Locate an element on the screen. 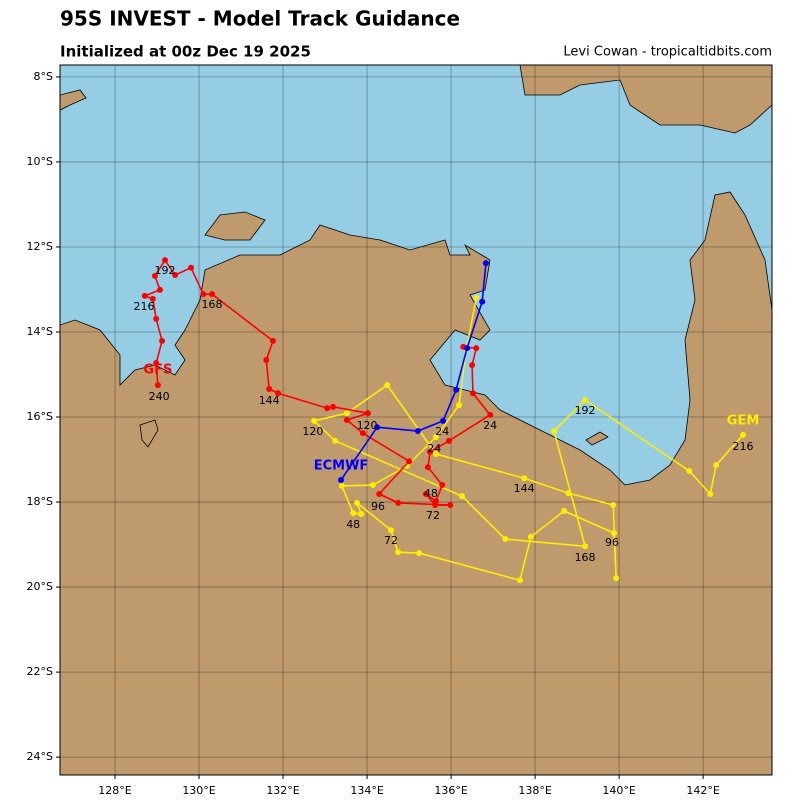 The image size is (800, 804). hour-label: 168 is located at coordinates (212, 304).